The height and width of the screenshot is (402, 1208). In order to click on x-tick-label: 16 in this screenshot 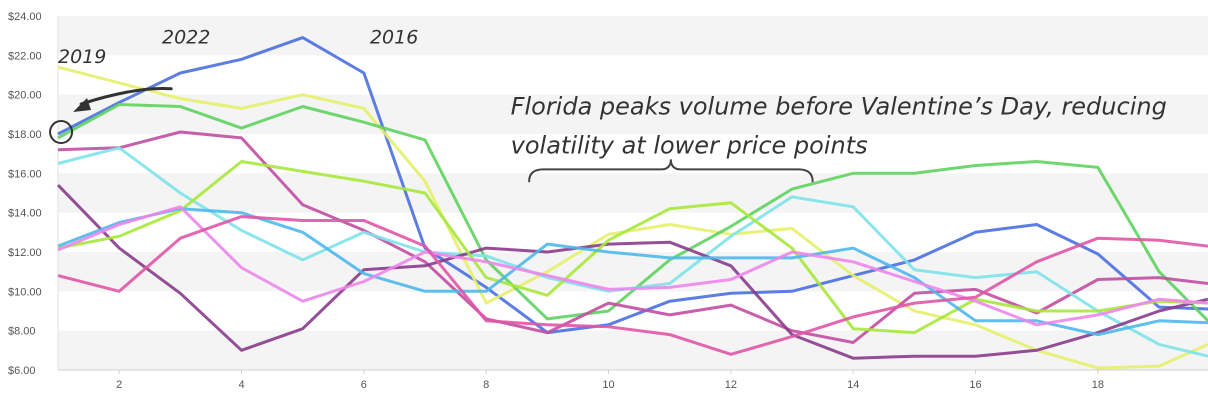, I will do `click(975, 385)`.